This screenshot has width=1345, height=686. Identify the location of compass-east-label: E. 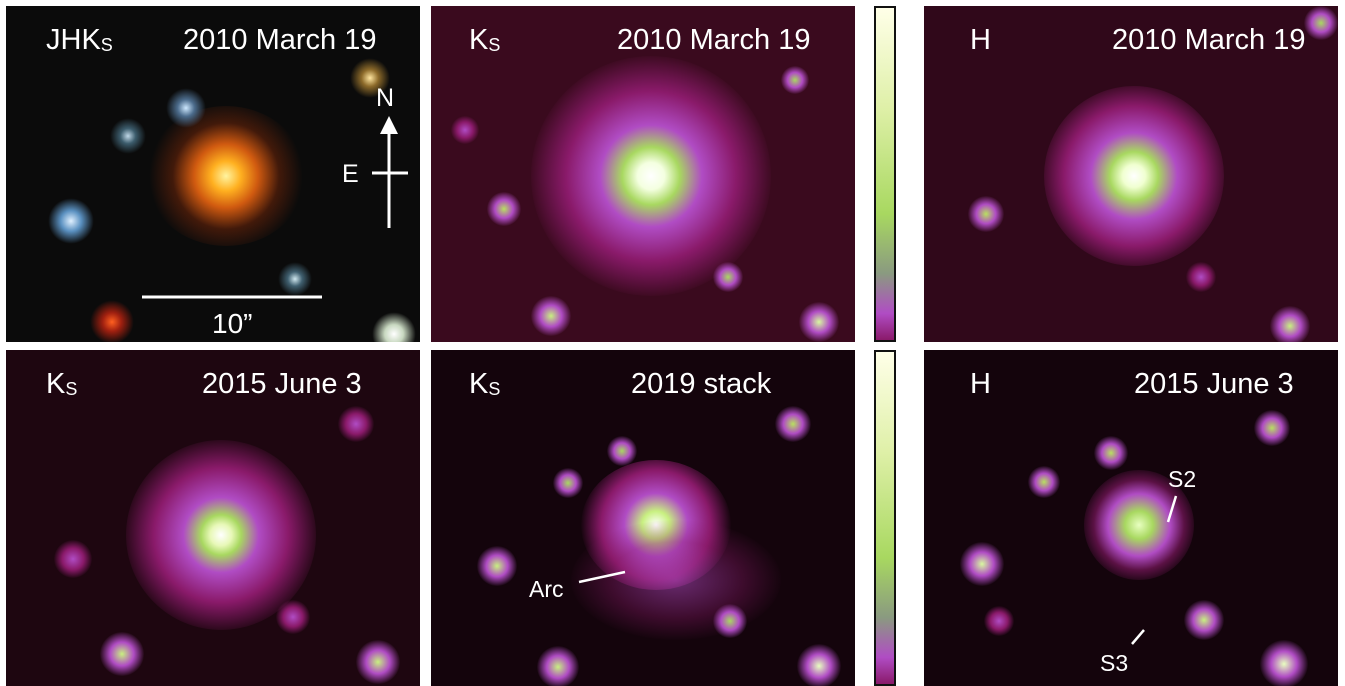
(350, 174).